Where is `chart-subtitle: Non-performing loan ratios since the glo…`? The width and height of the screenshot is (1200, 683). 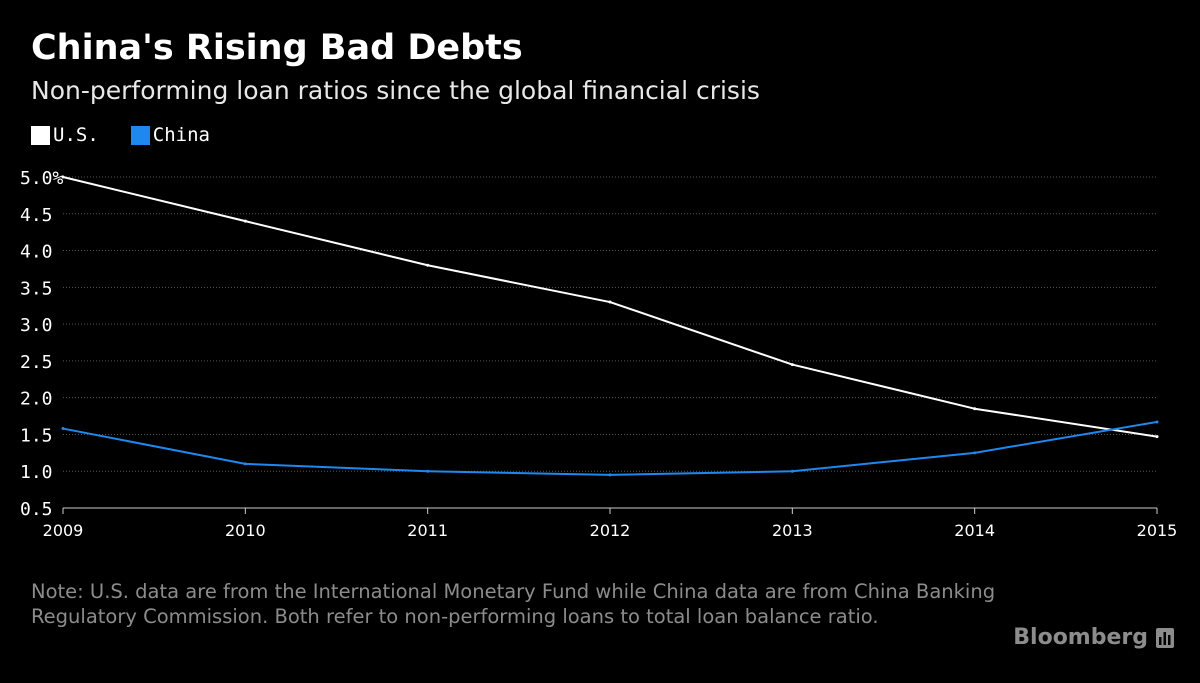
chart-subtitle: Non-performing loan ratios since the glo… is located at coordinates (395, 90).